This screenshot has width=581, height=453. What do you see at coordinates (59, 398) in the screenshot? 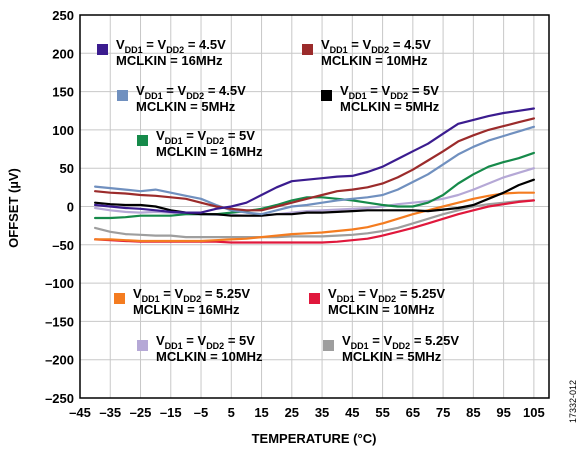
I see `y-tick-label: –250` at bounding box center [59, 398].